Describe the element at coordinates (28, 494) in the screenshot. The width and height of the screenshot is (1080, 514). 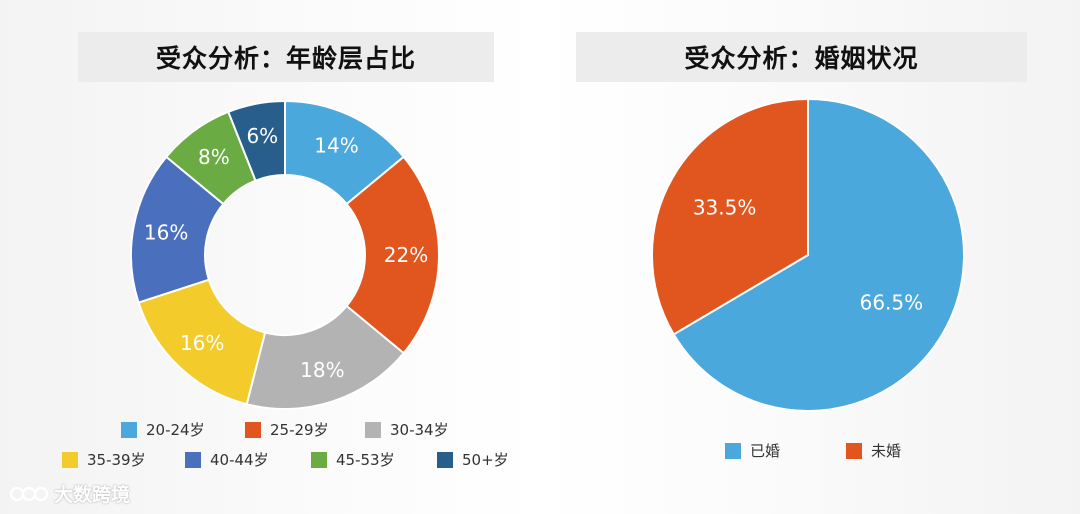
I see `watermark-logo-icon` at that location.